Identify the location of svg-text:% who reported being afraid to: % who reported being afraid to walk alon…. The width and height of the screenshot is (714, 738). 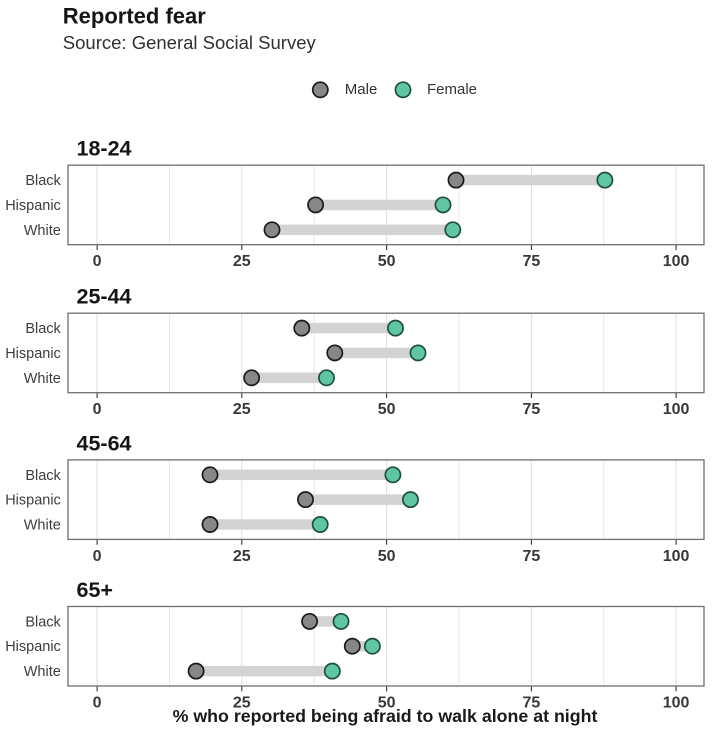
(385, 716).